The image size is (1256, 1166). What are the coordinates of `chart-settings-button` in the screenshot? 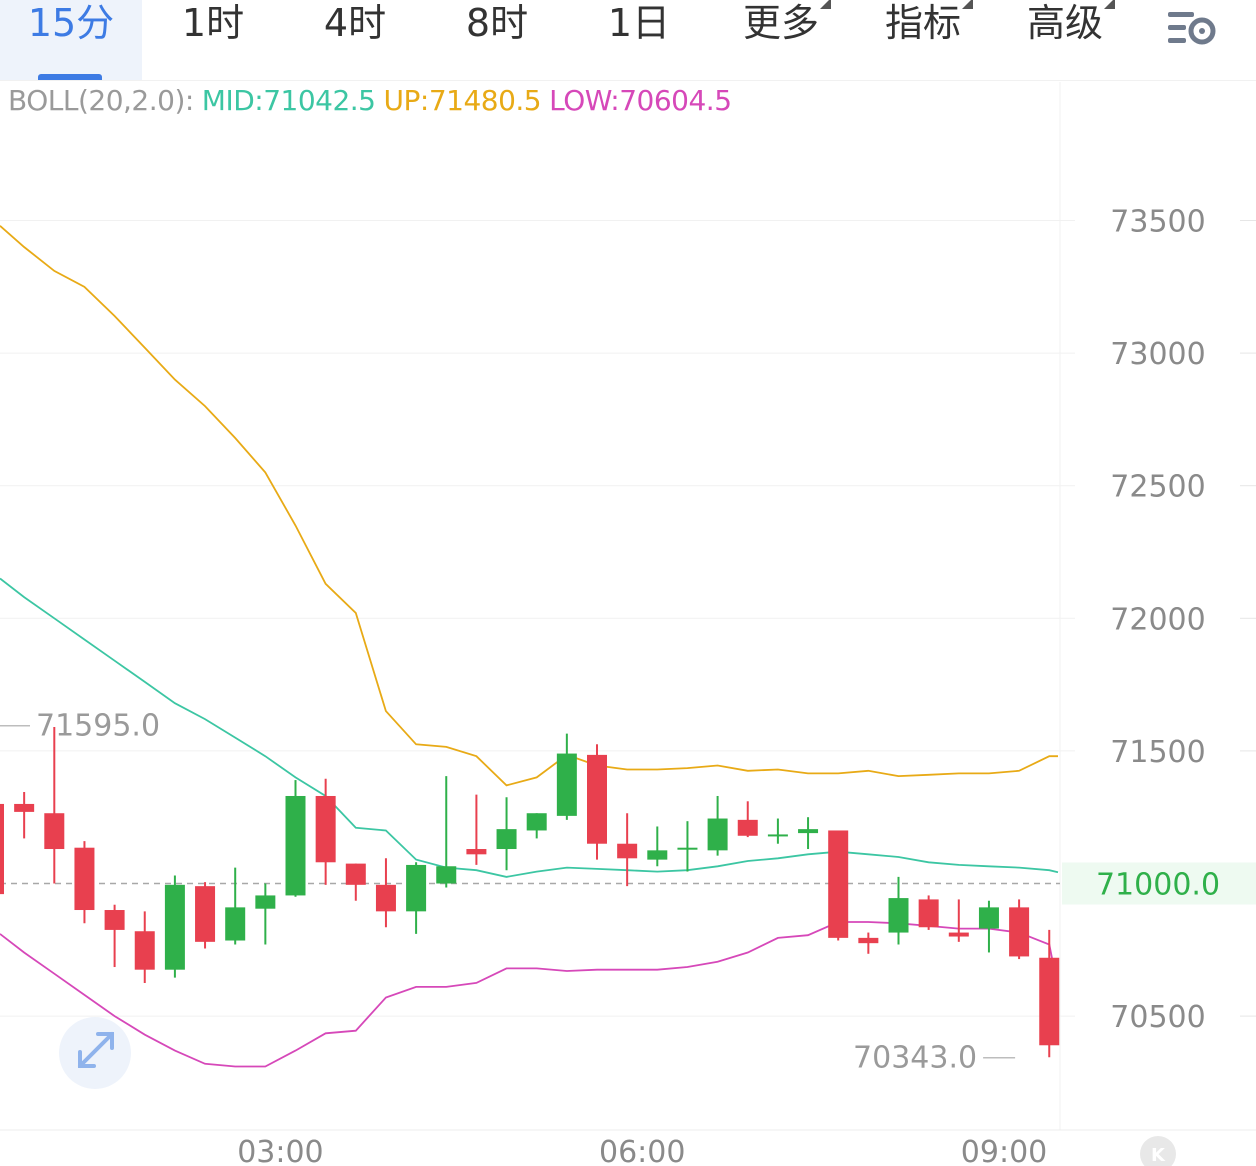 It's located at (1195, 29).